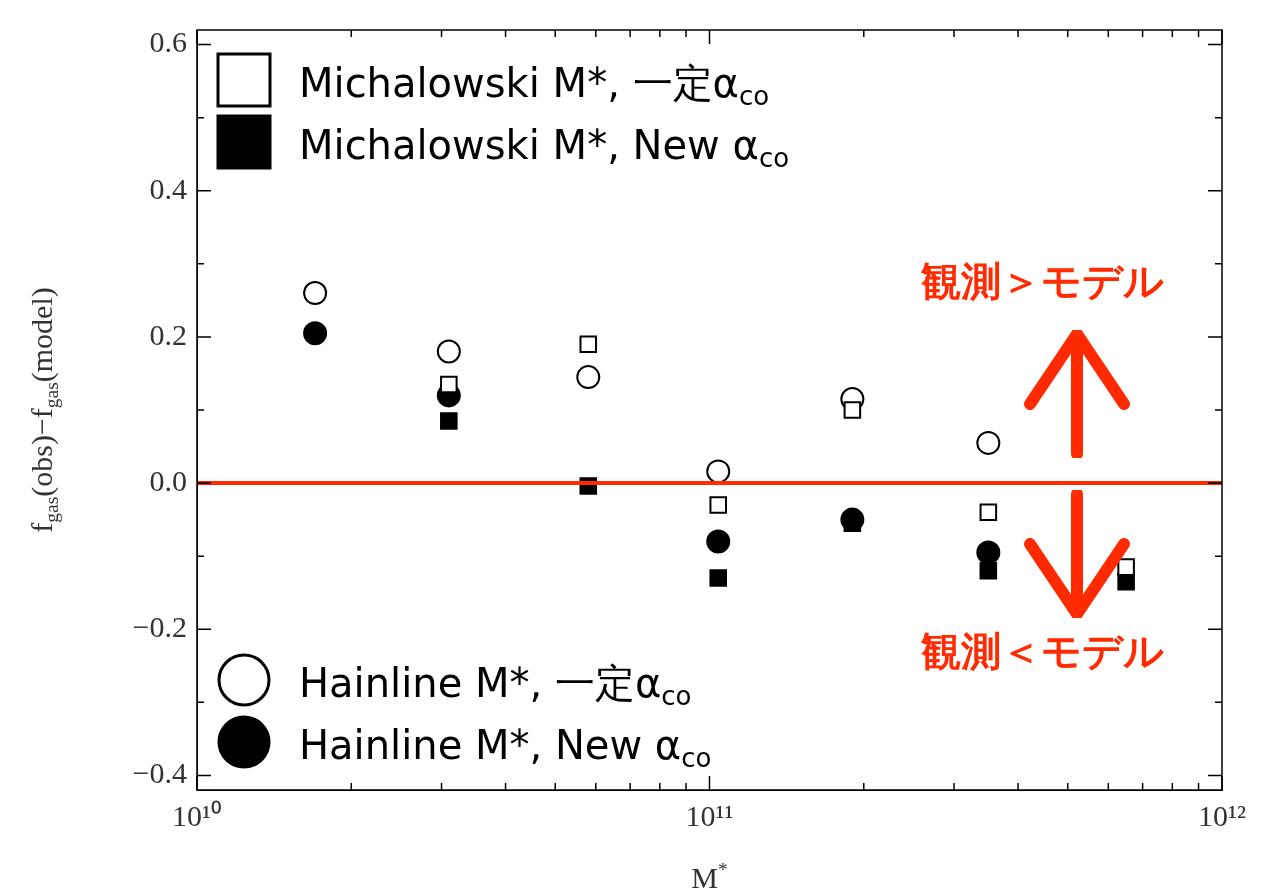  What do you see at coordinates (1041, 651) in the screenshot?
I see `annotation: 観測＜モデル` at bounding box center [1041, 651].